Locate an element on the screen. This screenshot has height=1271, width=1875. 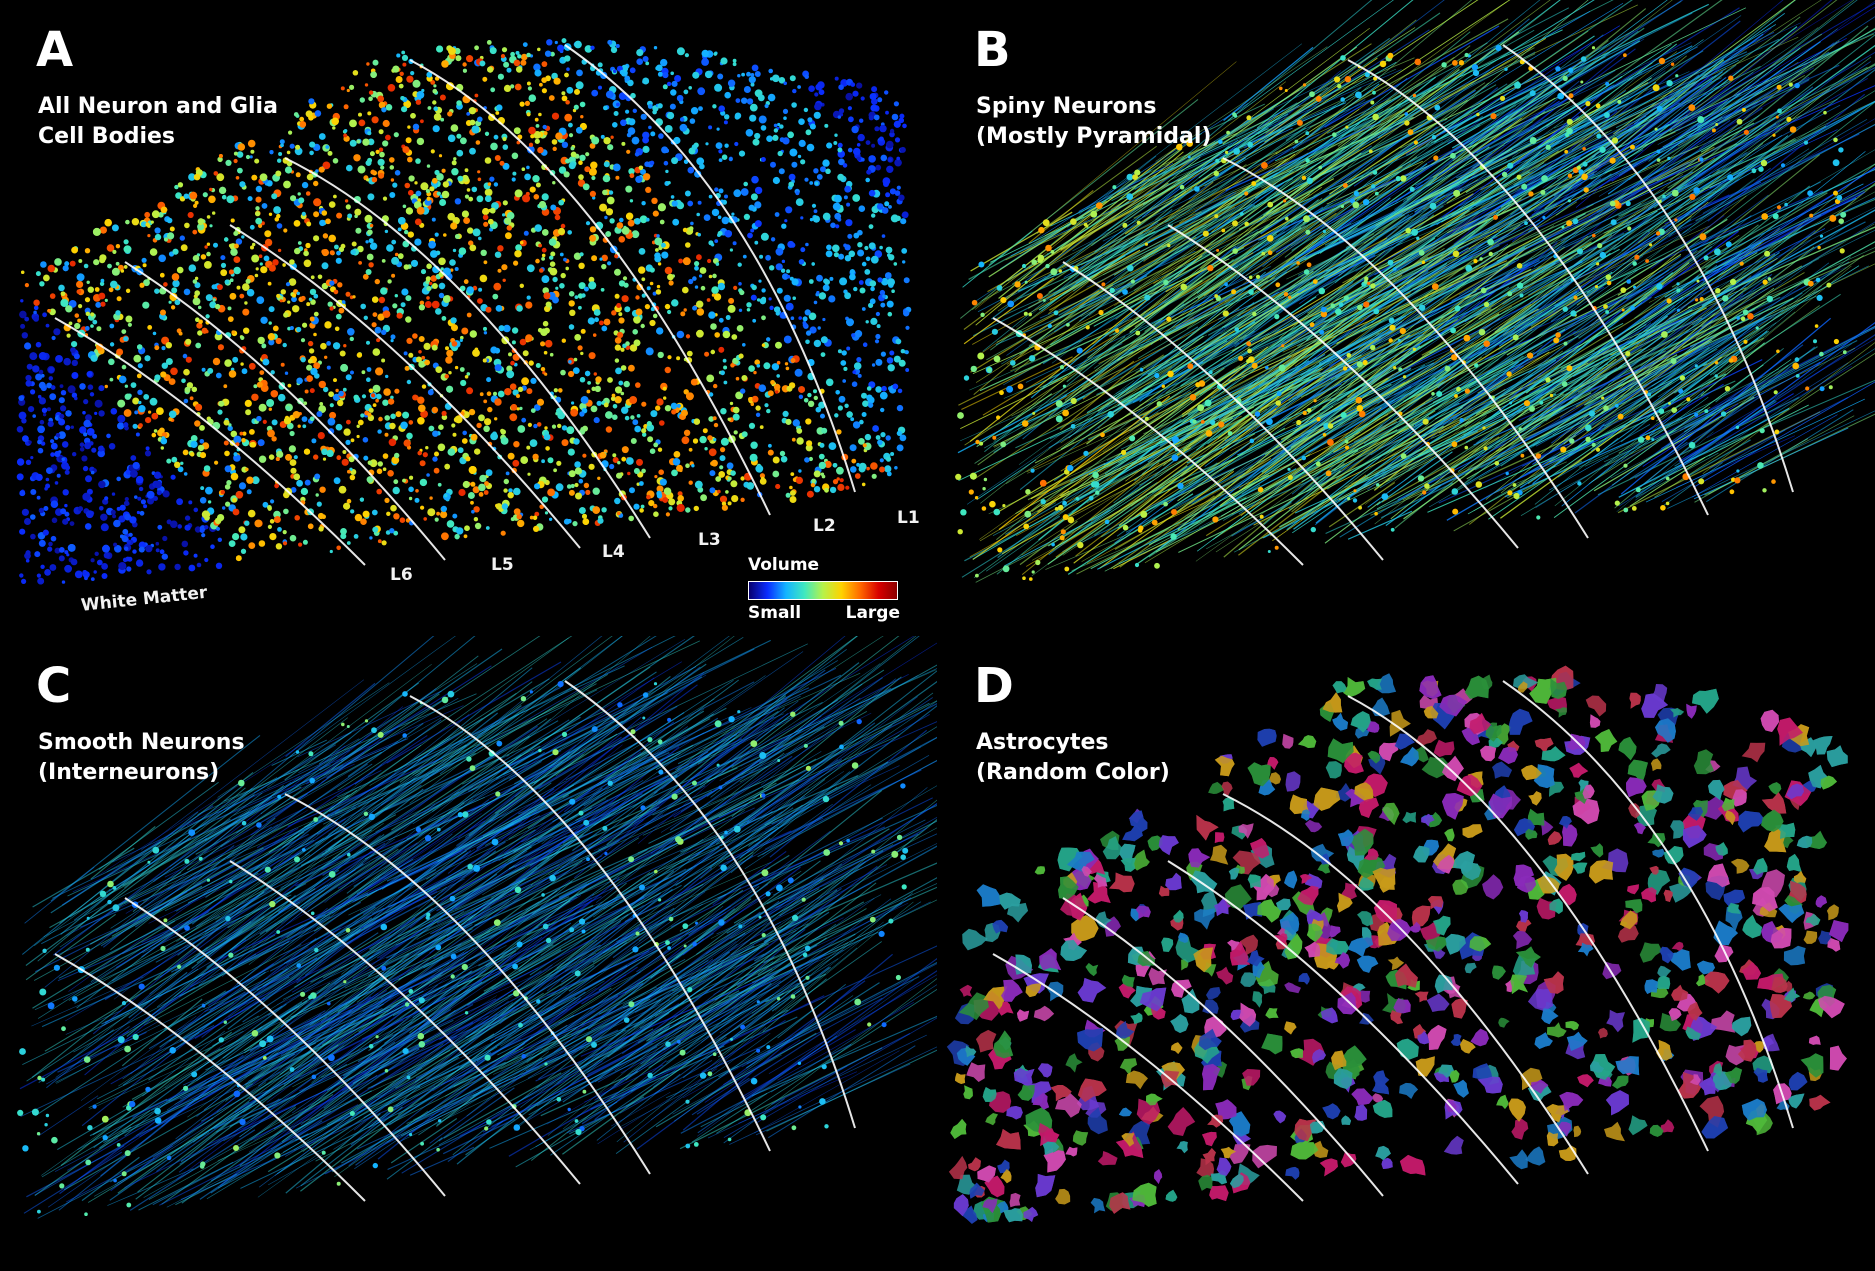
layer-l5-label: L5 is located at coordinates (502, 565).